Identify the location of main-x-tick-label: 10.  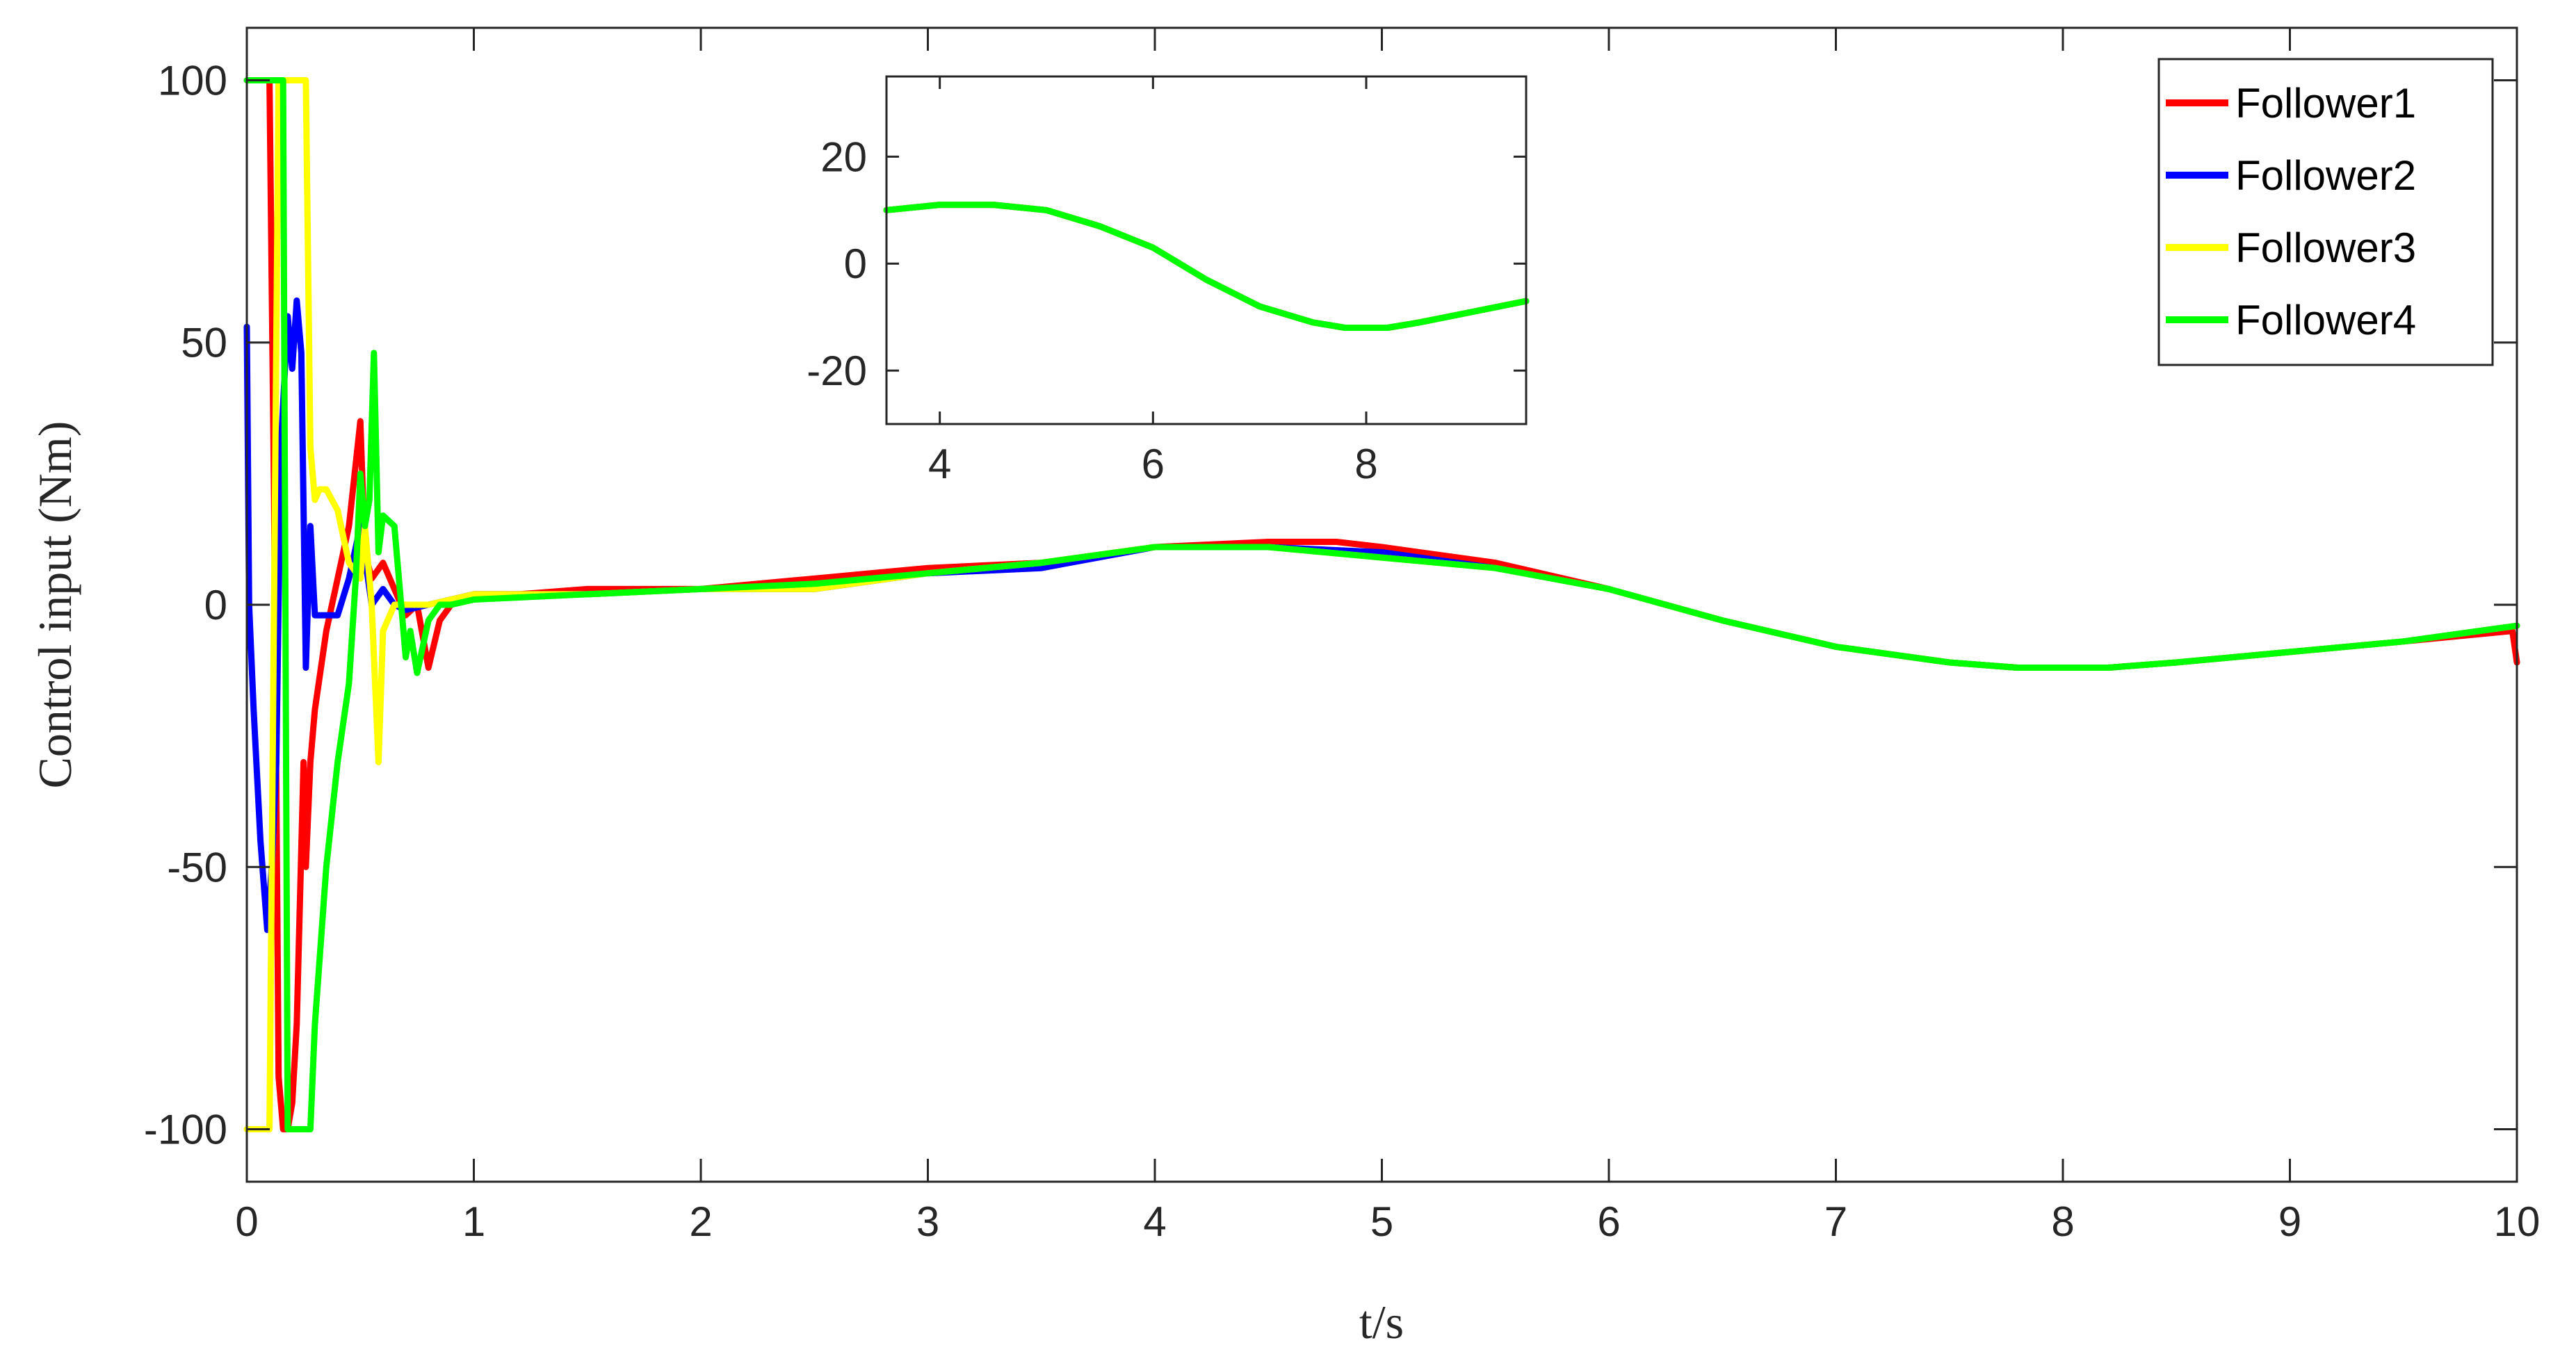
(2517, 1221).